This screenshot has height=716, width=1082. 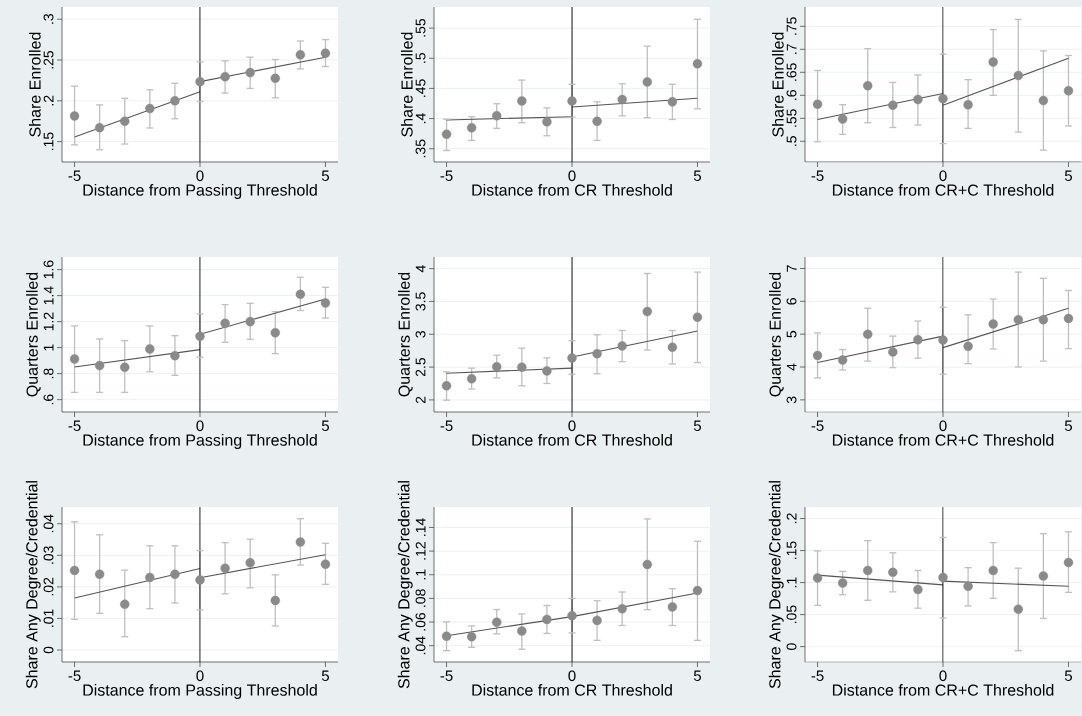 I want to click on y-tick-label: .01, so click(x=48, y=618).